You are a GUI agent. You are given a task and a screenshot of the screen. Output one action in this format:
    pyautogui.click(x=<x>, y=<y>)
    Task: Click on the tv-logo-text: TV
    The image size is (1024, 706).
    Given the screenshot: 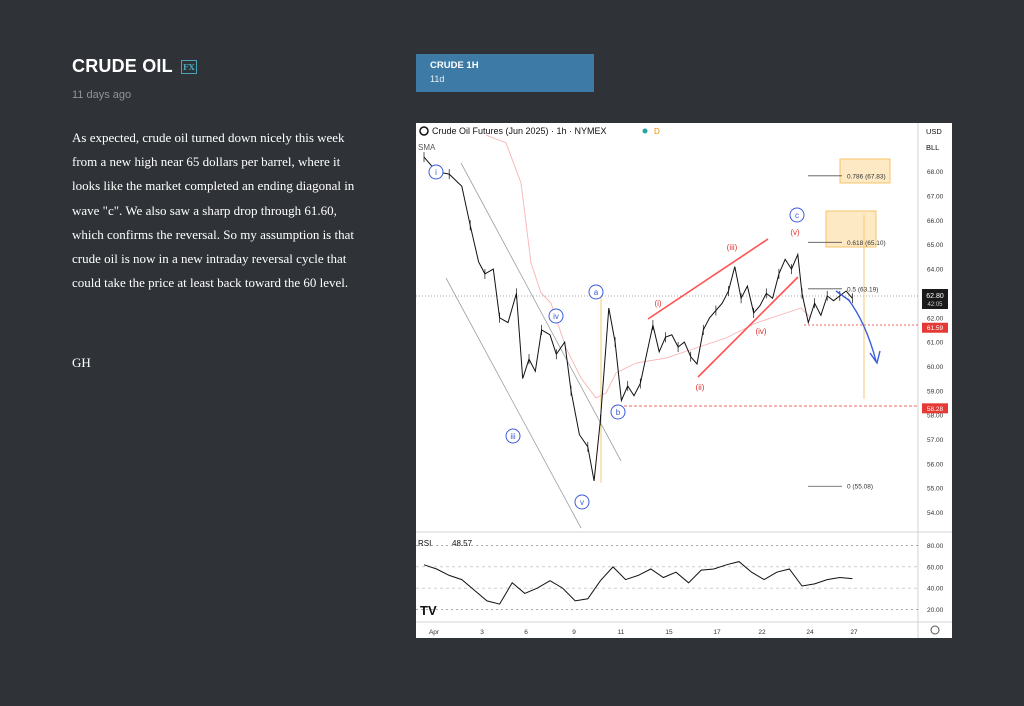 What is the action you would take?
    pyautogui.click(x=428, y=610)
    